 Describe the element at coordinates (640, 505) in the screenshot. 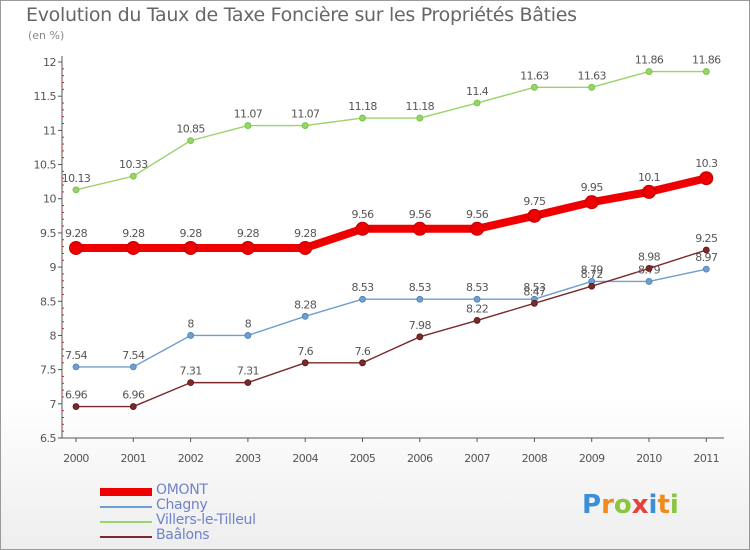

I see `brand-letter: x` at that location.